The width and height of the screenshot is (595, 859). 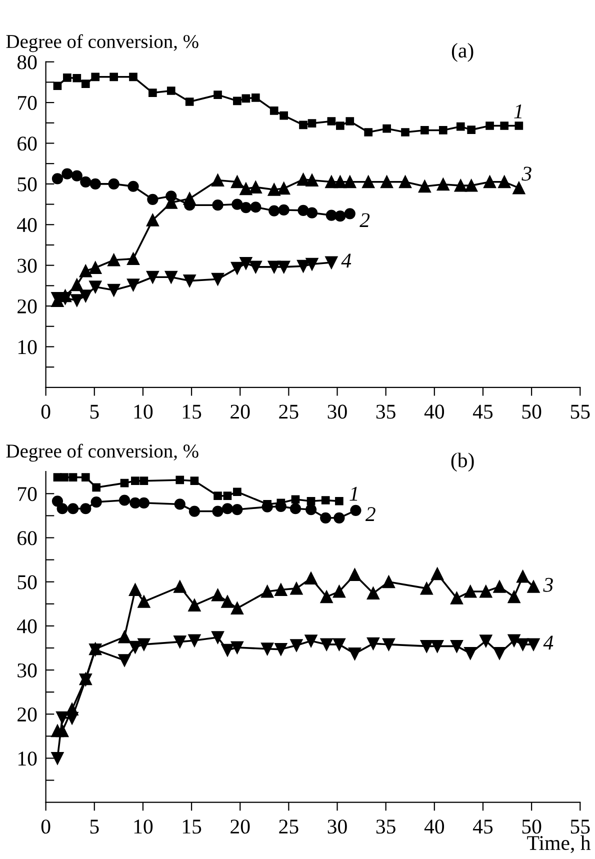 I want to click on y-tick-label: 50, so click(x=27, y=582).